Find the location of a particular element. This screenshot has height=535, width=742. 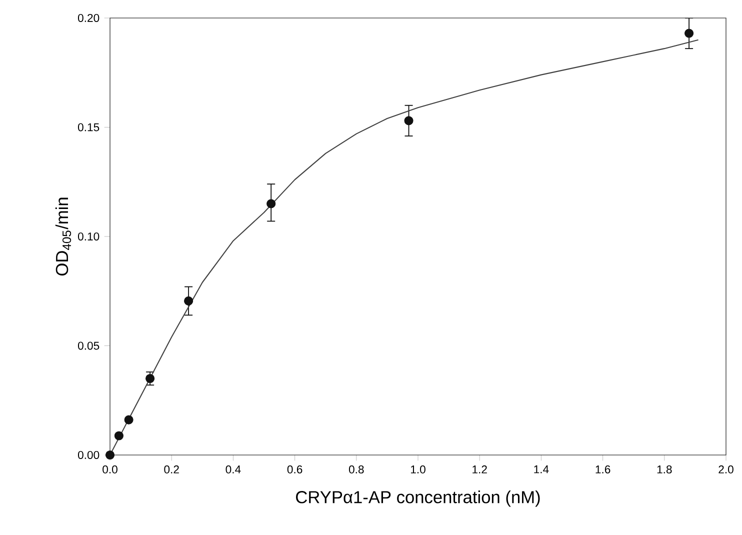

x-tick-label: 1.2 is located at coordinates (479, 469).